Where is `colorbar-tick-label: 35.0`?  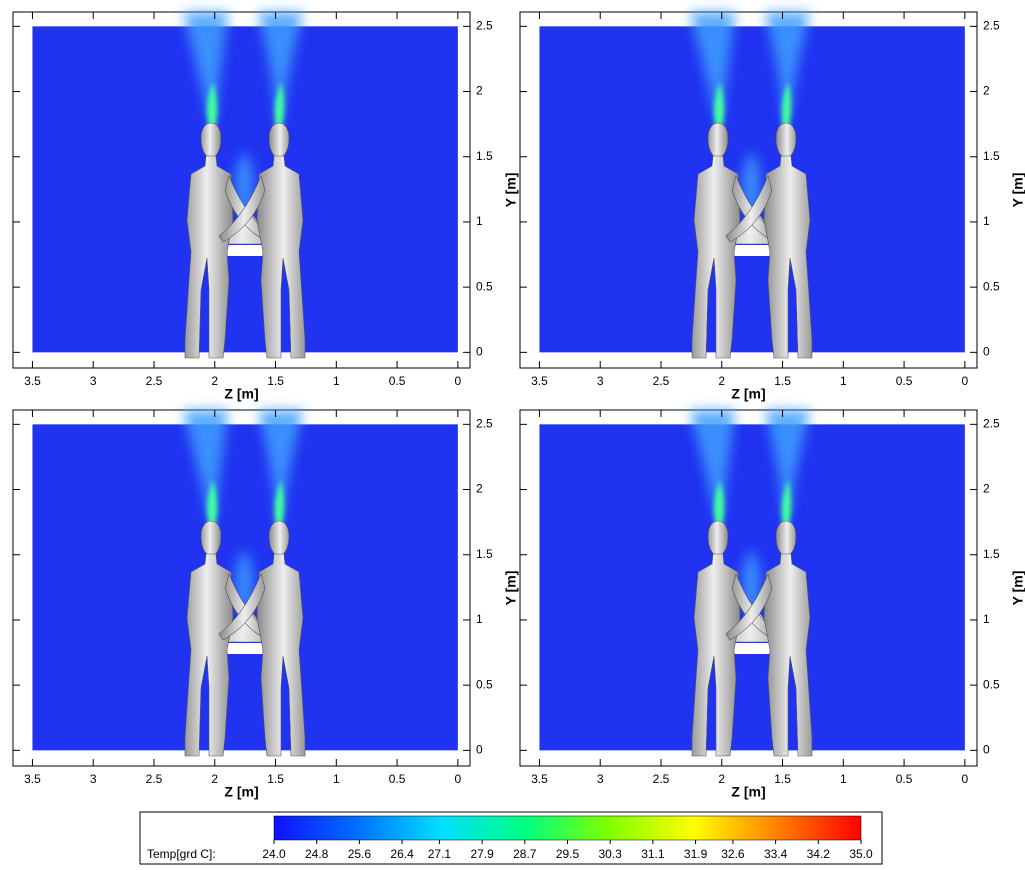
colorbar-tick-label: 35.0 is located at coordinates (861, 854).